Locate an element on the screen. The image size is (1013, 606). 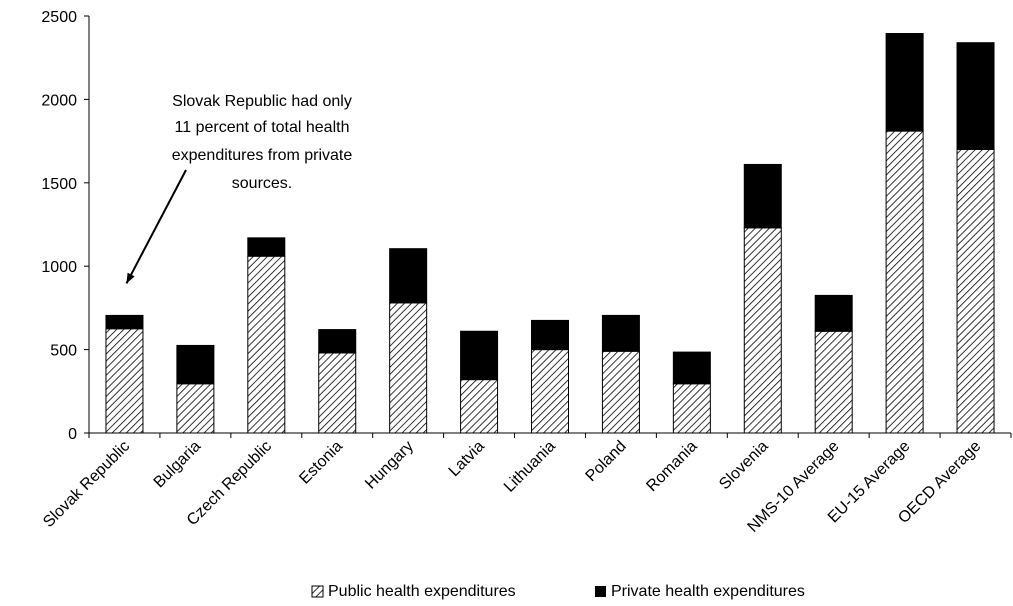
x-category-label: Latvia is located at coordinates (467, 459).